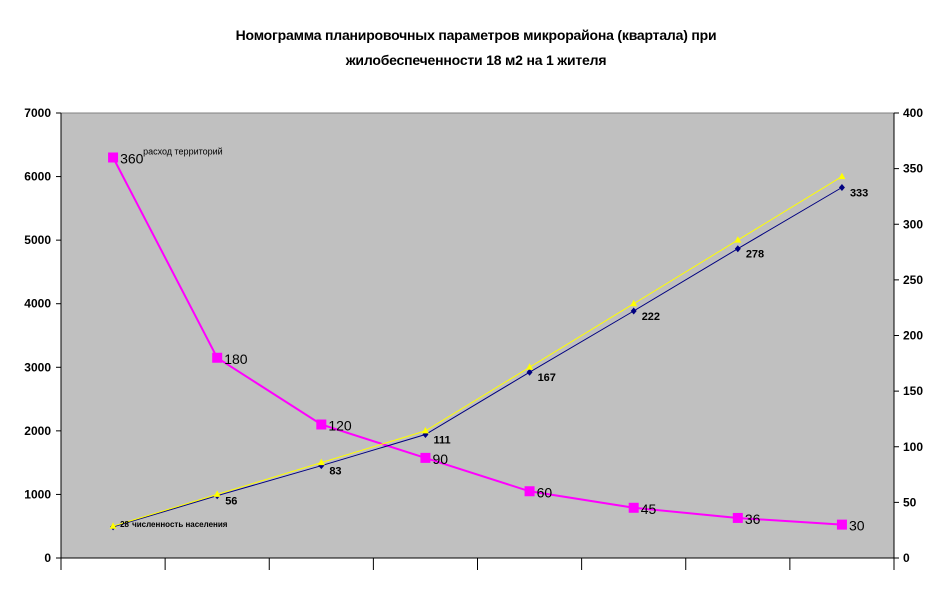 This screenshot has width=952, height=613. I want to click on y-right-tick-label: 0, so click(906, 558).